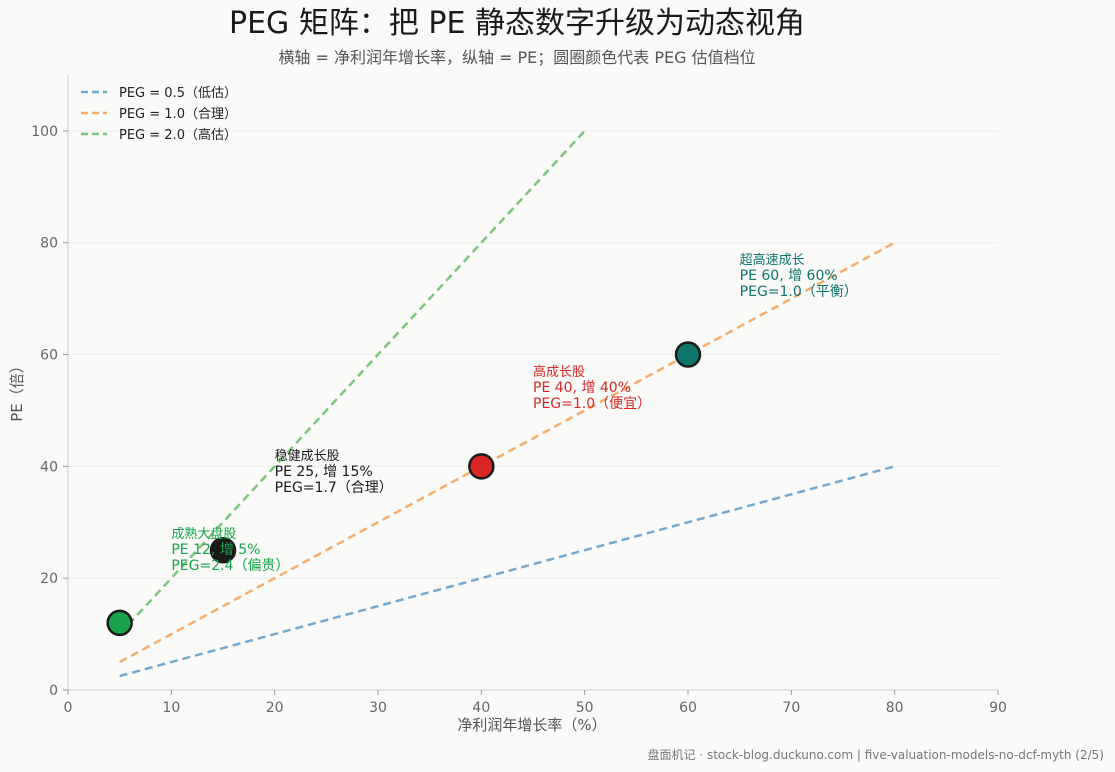  I want to click on legend: PEG = 0.5（低估） PEG = 1.0（合理） PEG = 2.0（高估）, so click(159, 114).